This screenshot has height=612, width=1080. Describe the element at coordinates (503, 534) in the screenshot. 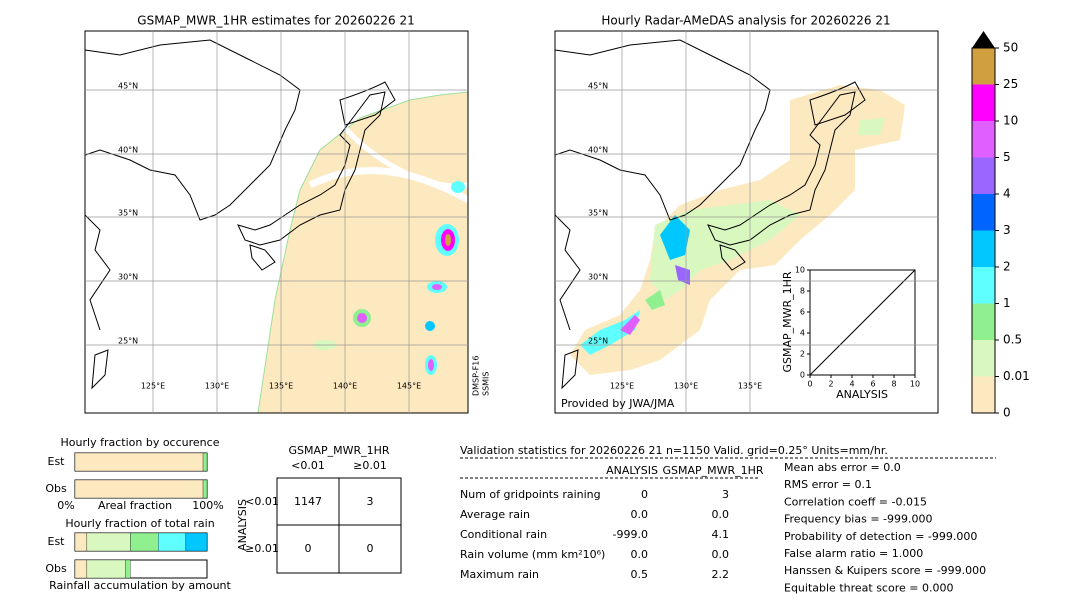

I see `stats-label: Conditional rain` at that location.